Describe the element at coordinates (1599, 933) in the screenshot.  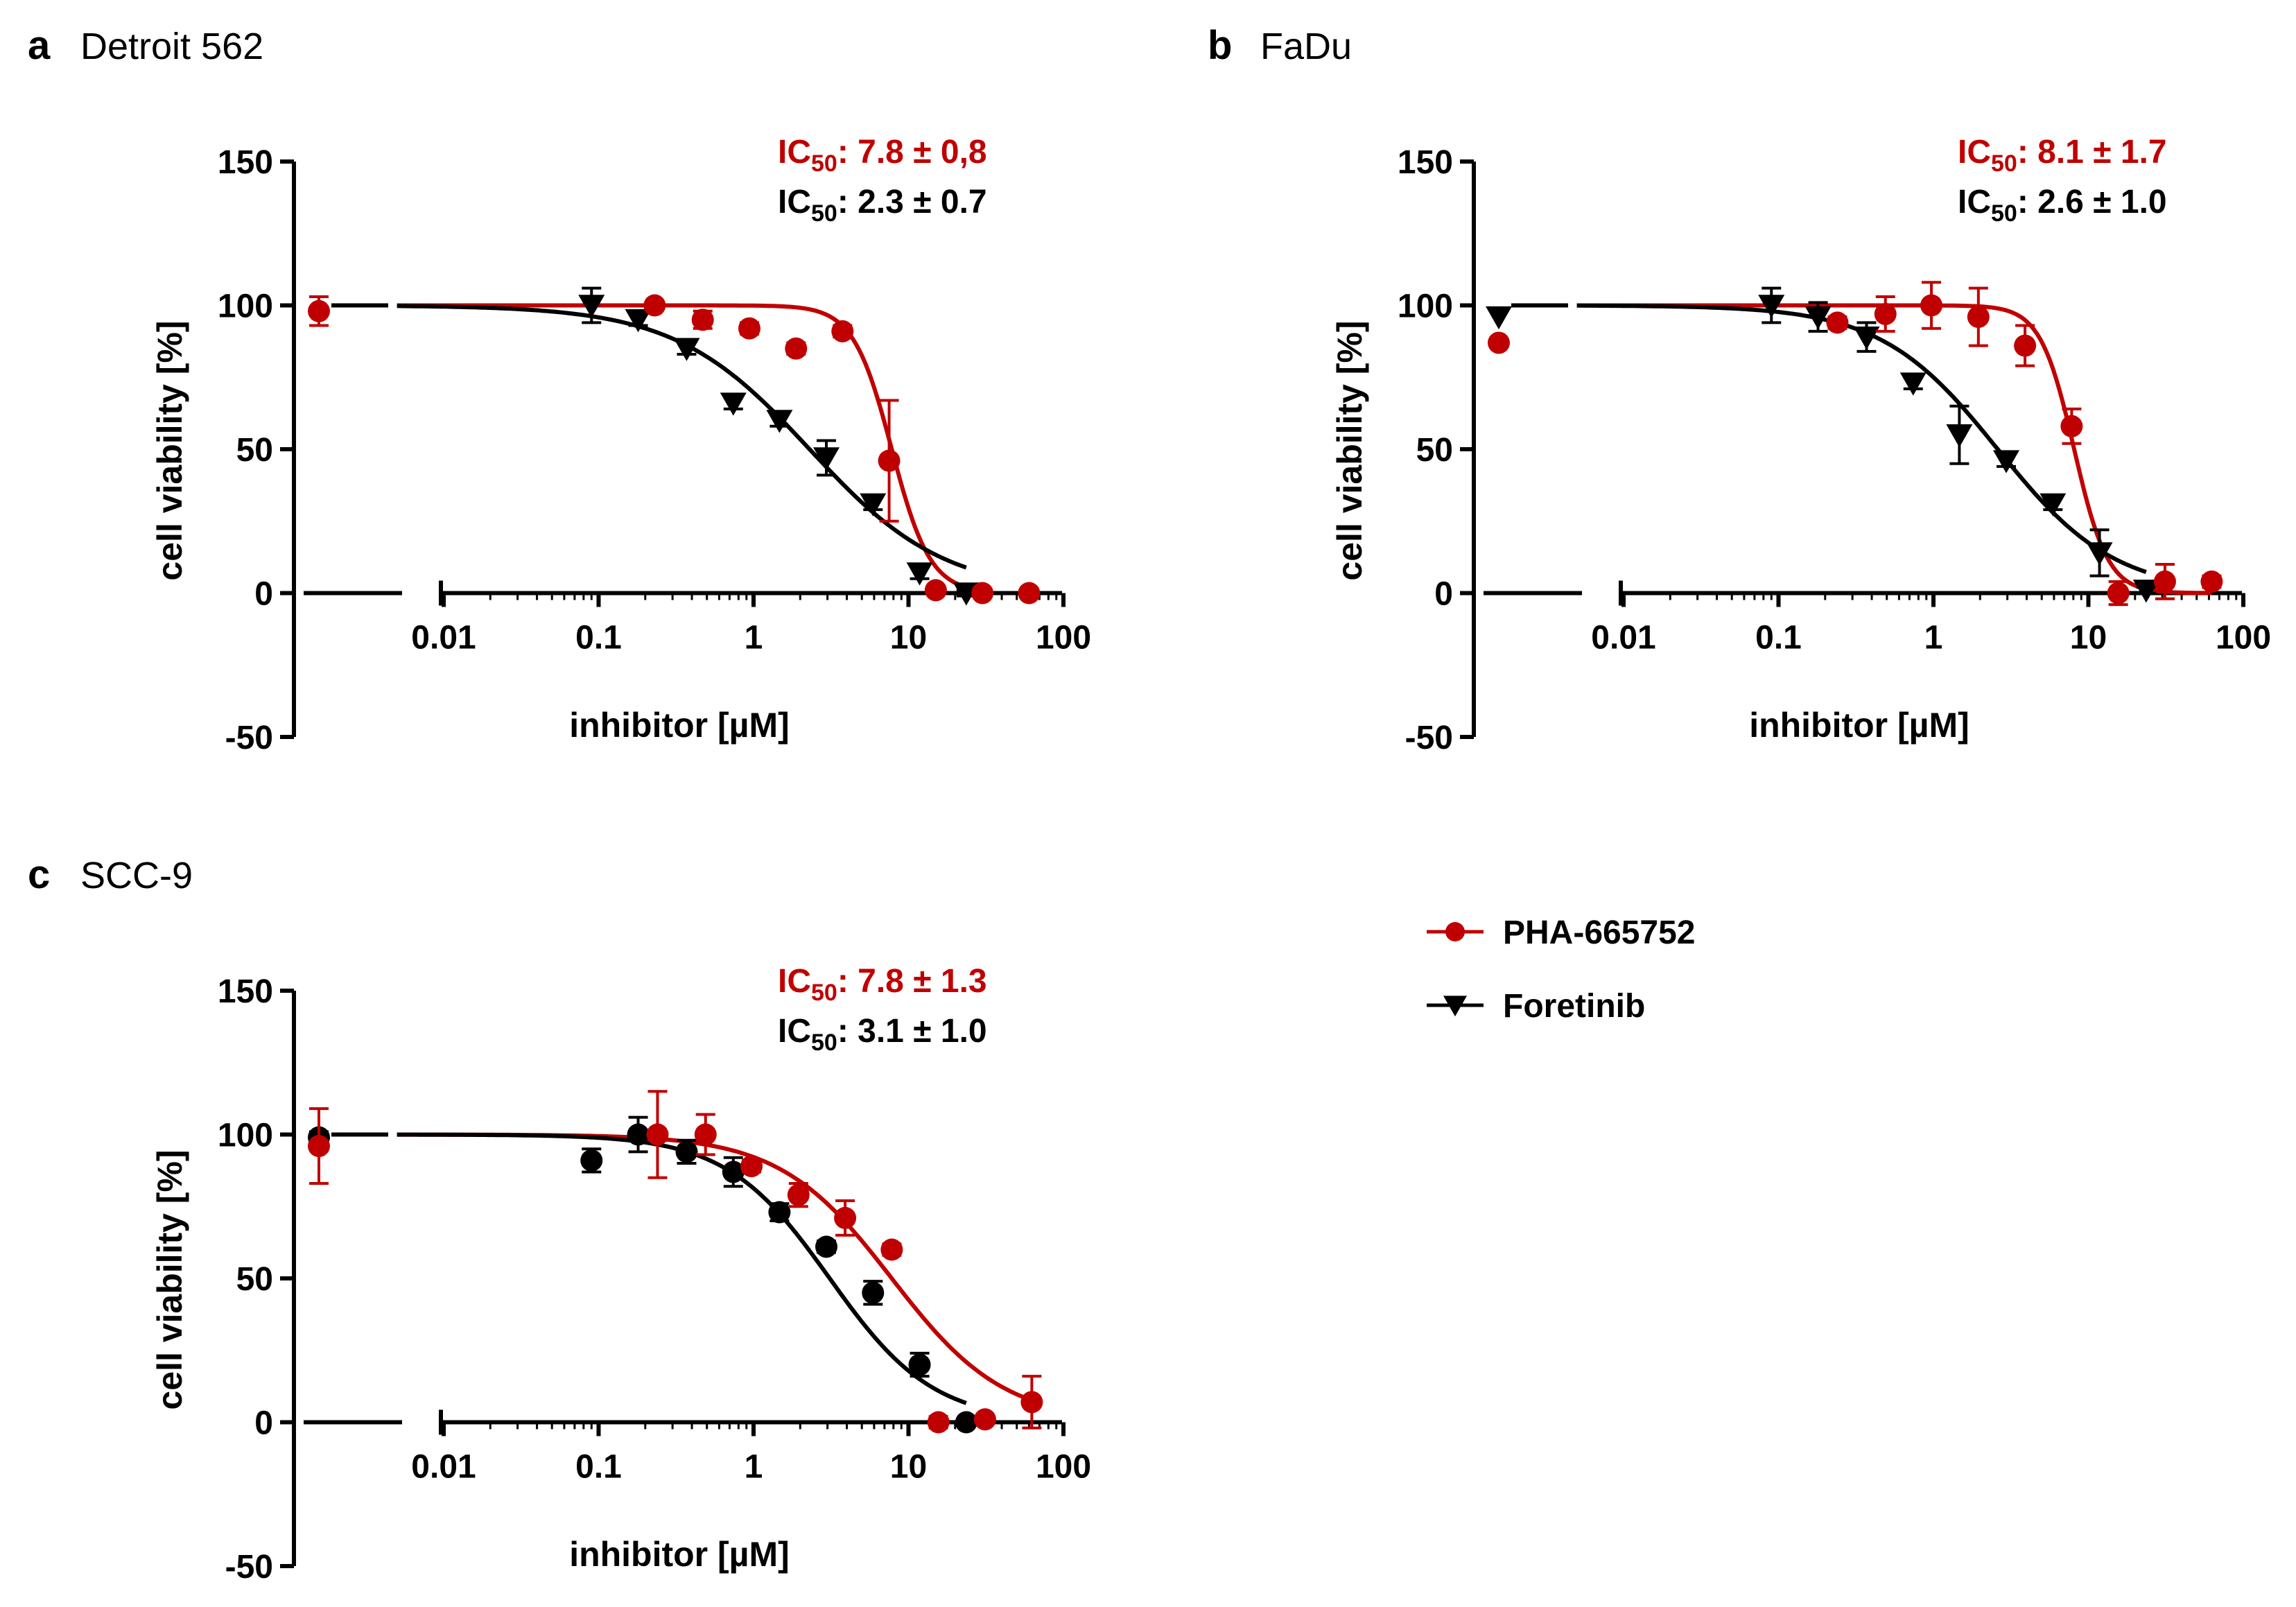
I see `legend-label: PHA-665752` at that location.